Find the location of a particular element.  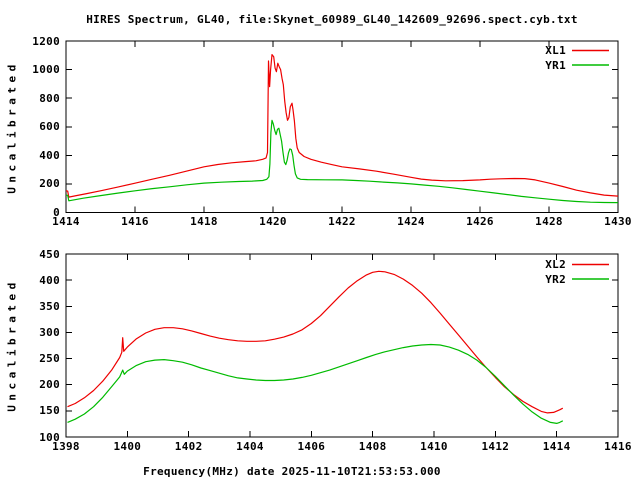

y-tick-label: 300 is located at coordinates (49, 332).